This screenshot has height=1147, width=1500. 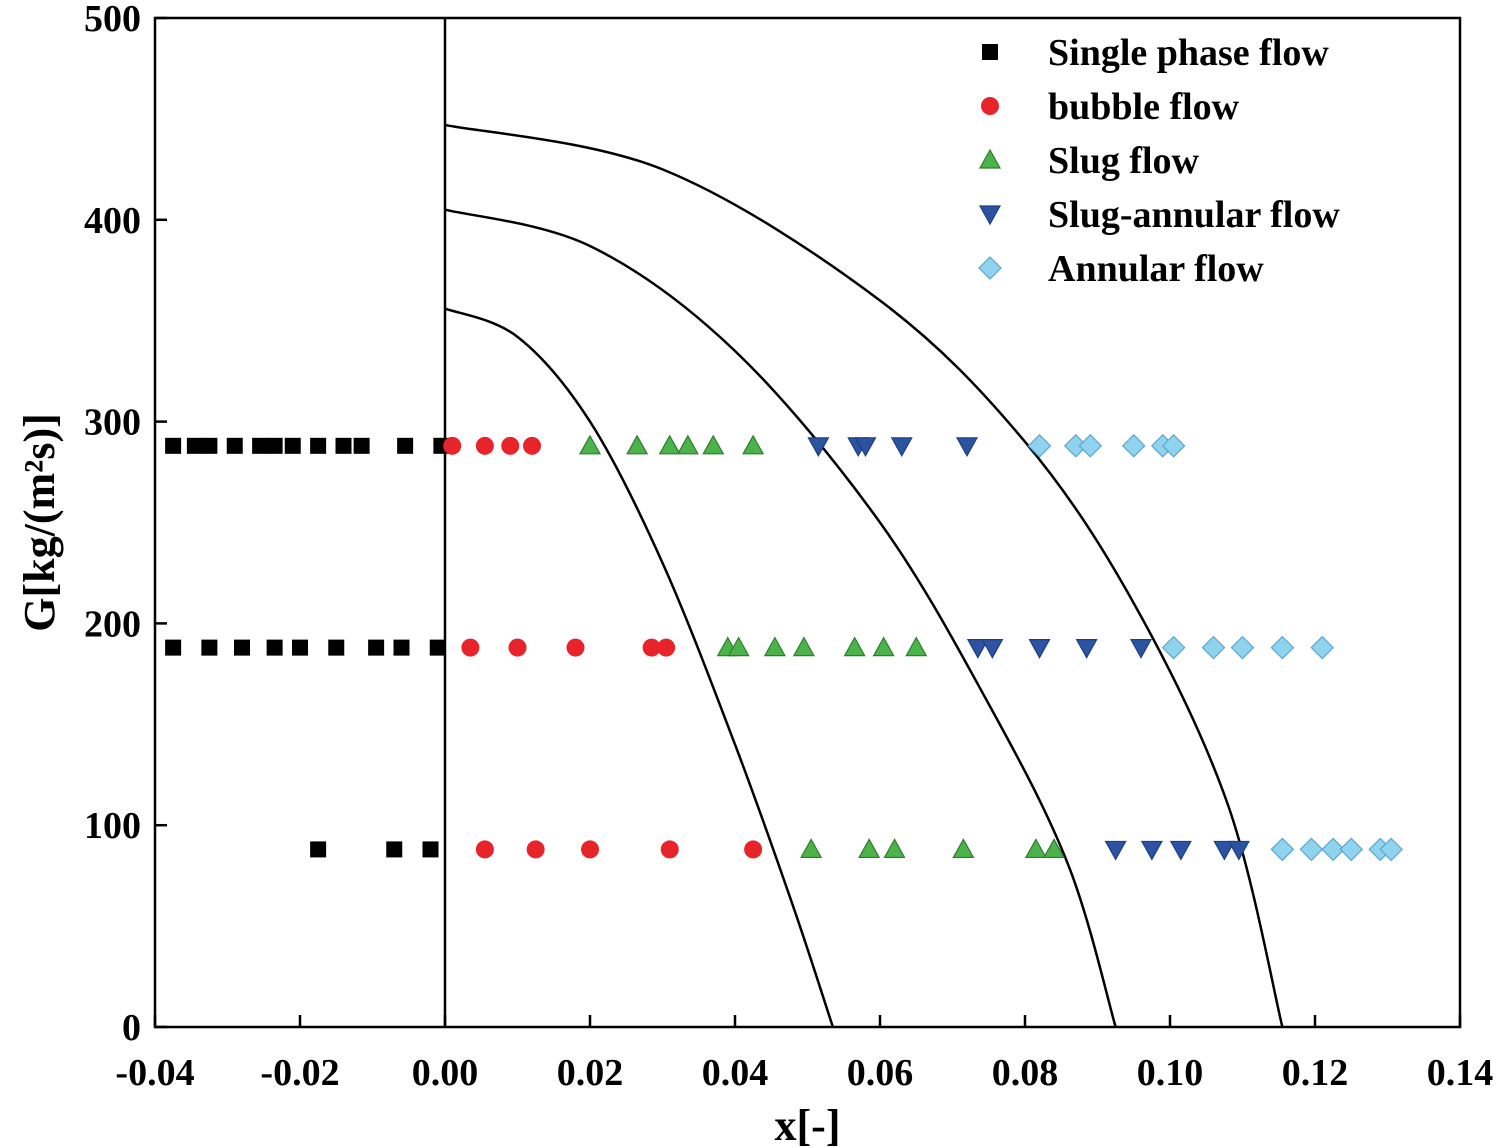 What do you see at coordinates (590, 1073) in the screenshot?
I see `x-tick-label: 0.02` at bounding box center [590, 1073].